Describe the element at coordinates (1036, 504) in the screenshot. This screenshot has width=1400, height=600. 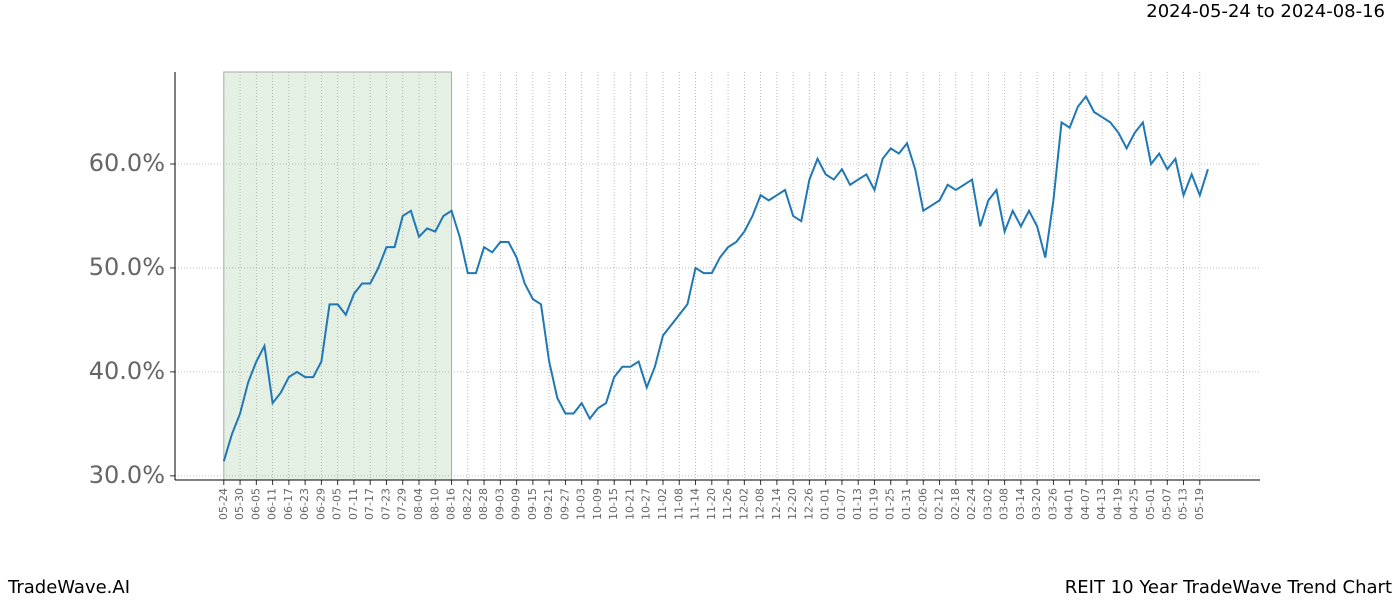
I see `x-tick-label: 03-20` at that location.